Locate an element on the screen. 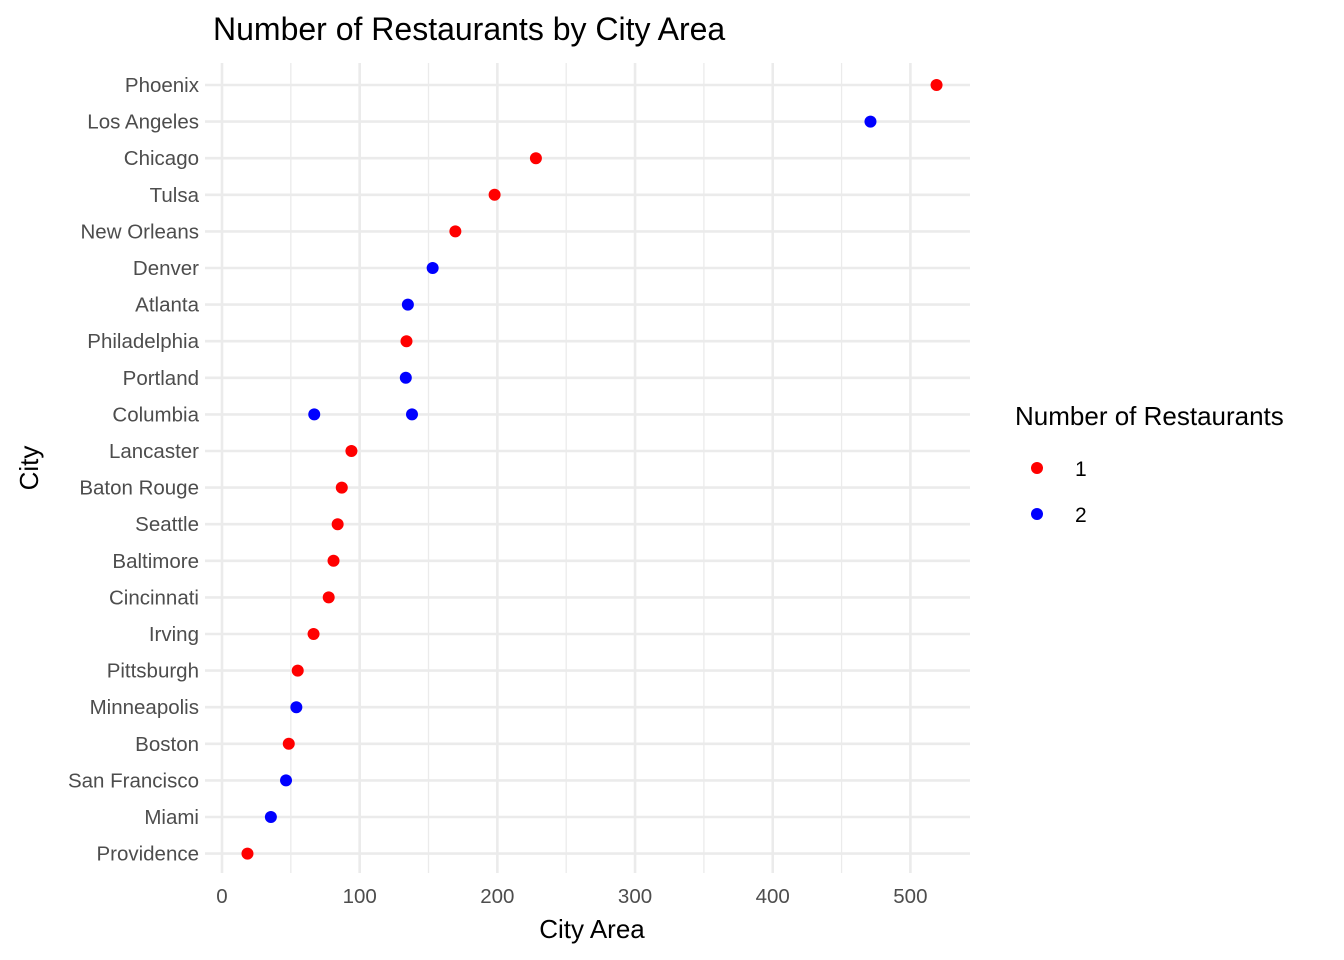 This screenshot has height=960, width=1344. y-tick-label: Pittsburgh is located at coordinates (153, 671).